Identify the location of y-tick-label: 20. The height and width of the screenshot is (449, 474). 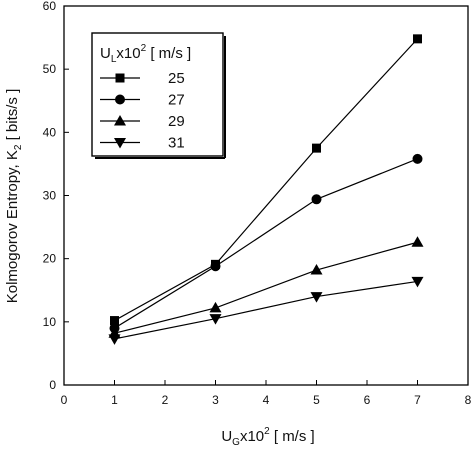
(50, 259).